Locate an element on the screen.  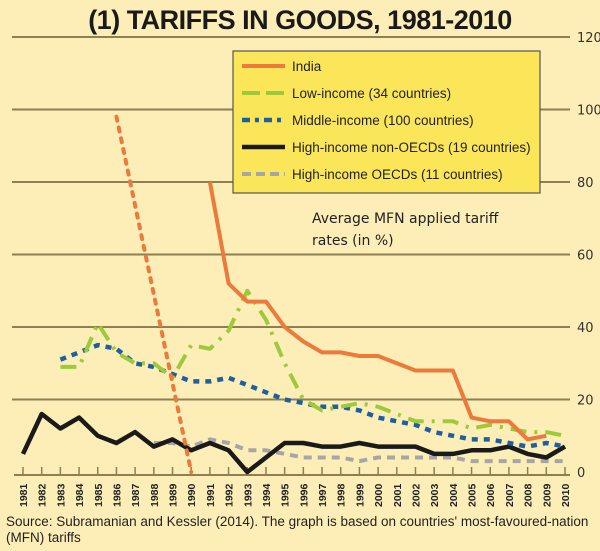
legend-label-0: India is located at coordinates (307, 66).